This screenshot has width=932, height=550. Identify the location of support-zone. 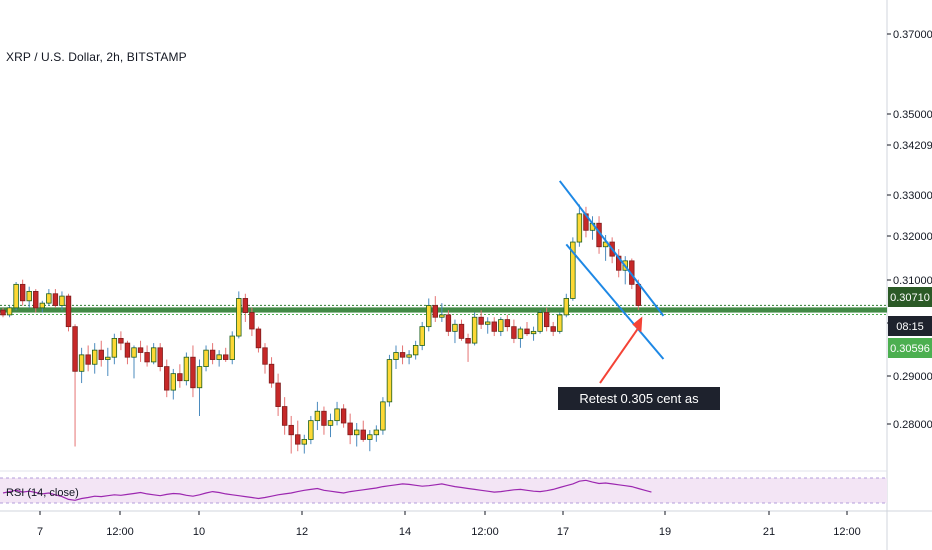
(443, 310).